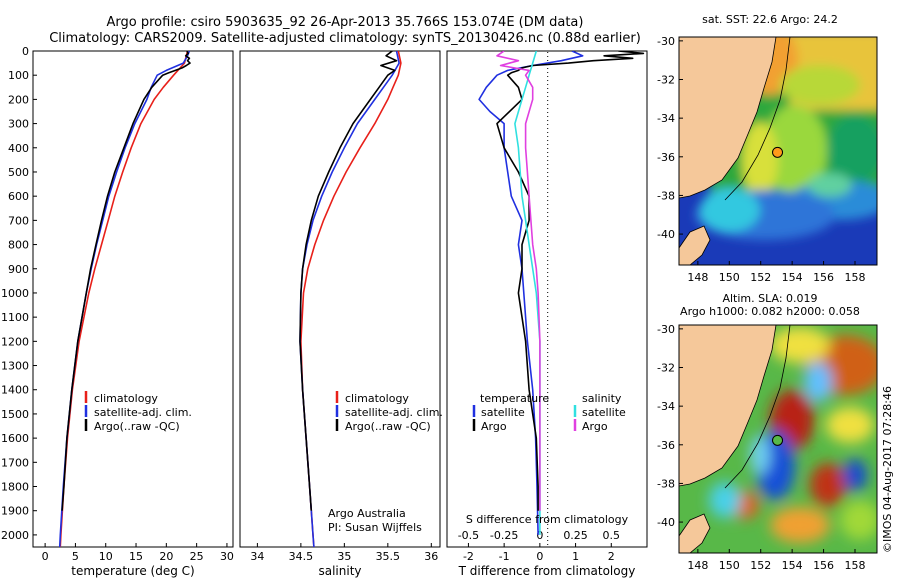  What do you see at coordinates (770, 311) in the screenshot?
I see `sla-map-title-line2: Argo h1000: 0.082 h2000: 0.058` at bounding box center [770, 311].